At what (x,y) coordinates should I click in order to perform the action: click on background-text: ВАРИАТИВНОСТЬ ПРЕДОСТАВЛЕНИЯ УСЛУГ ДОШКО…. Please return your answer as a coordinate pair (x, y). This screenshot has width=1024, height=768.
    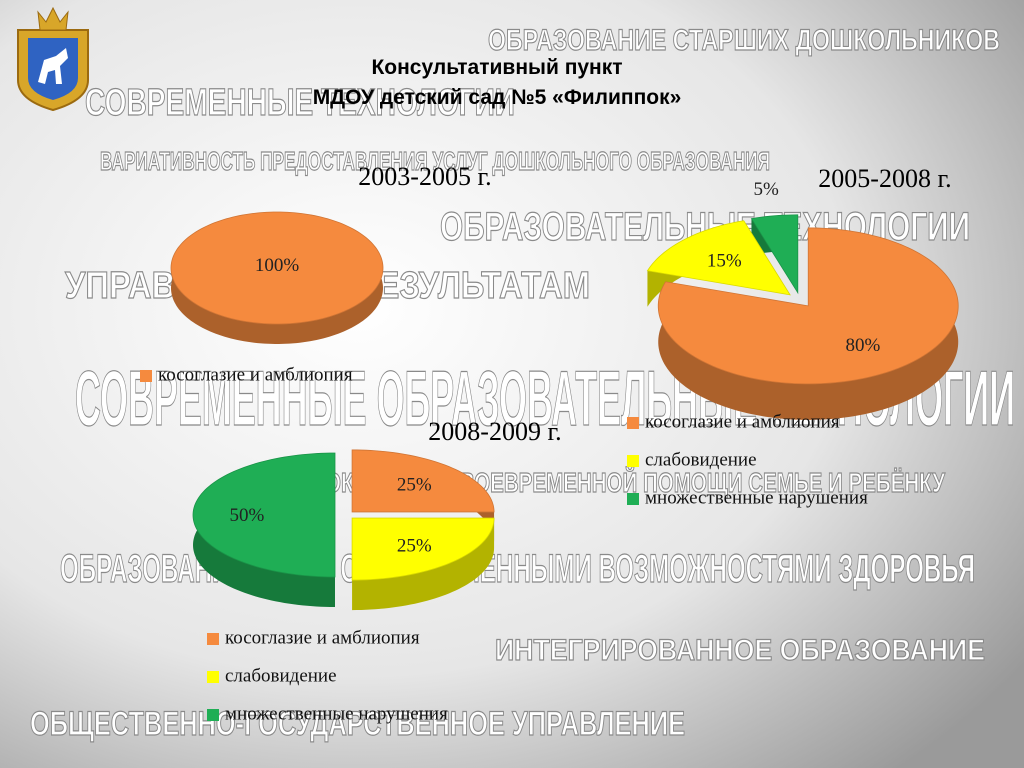
    Looking at the image, I should click on (435, 161).